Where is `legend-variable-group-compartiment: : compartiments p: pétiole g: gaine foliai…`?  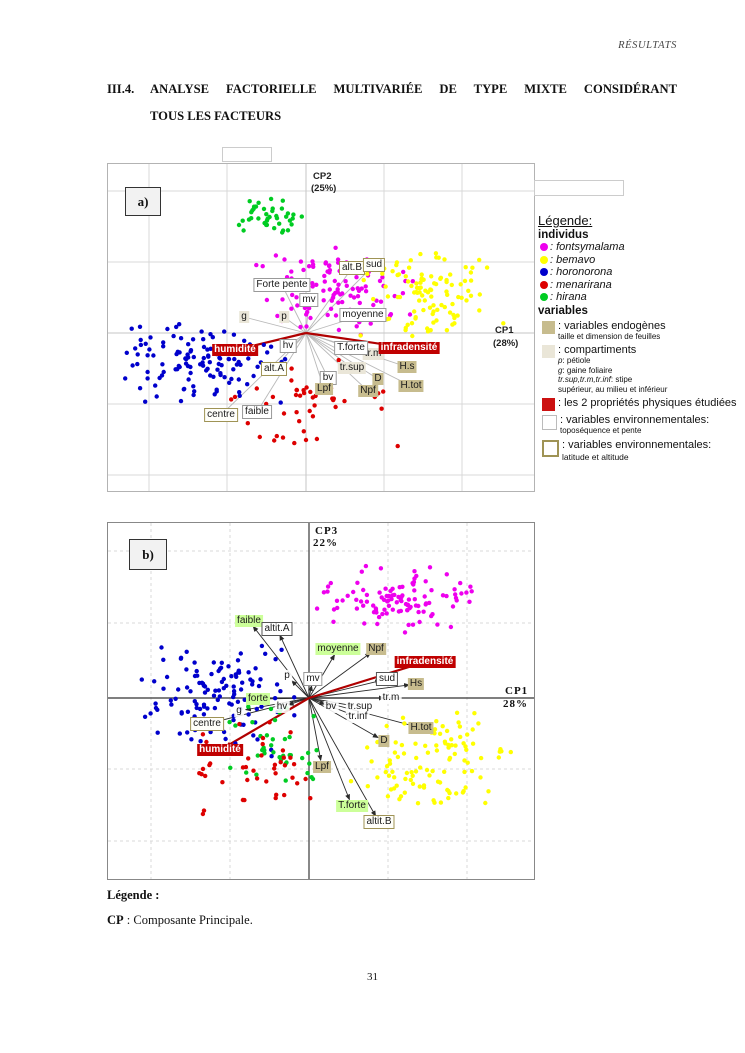 legend-variable-group-compartiment: : compartiments p: pétiole g: gaine foliai… is located at coordinates (639, 369).